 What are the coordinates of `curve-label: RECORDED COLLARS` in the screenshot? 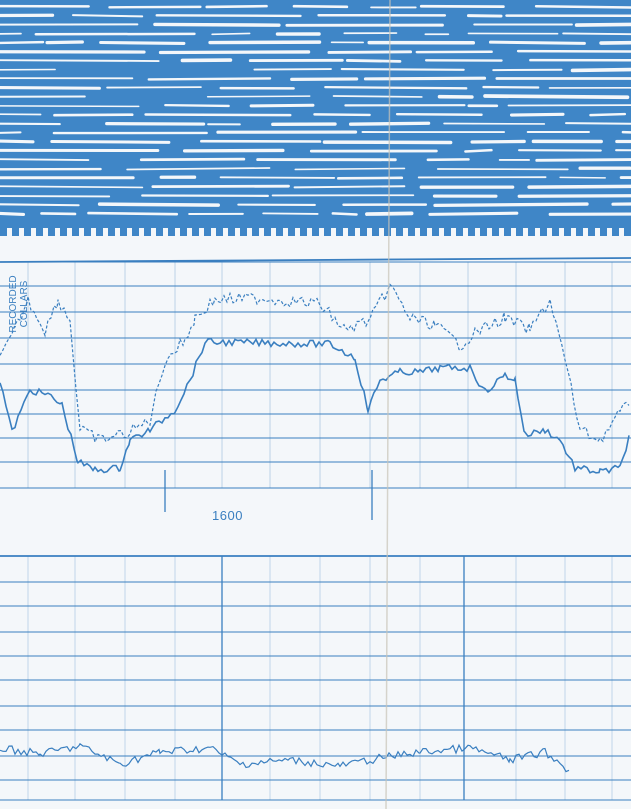 It's located at (19, 304).